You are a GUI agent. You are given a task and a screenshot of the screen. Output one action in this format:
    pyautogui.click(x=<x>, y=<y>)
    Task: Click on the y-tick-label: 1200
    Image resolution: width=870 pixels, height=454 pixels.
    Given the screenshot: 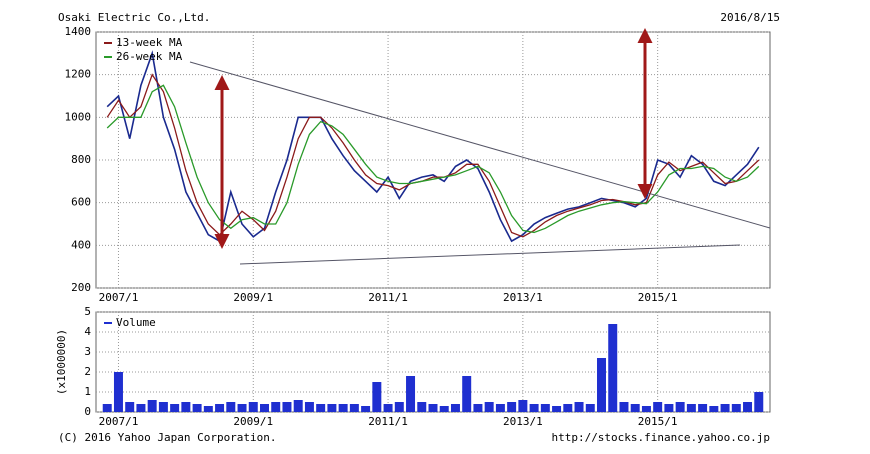 What is the action you would take?
    pyautogui.click(x=78, y=74)
    